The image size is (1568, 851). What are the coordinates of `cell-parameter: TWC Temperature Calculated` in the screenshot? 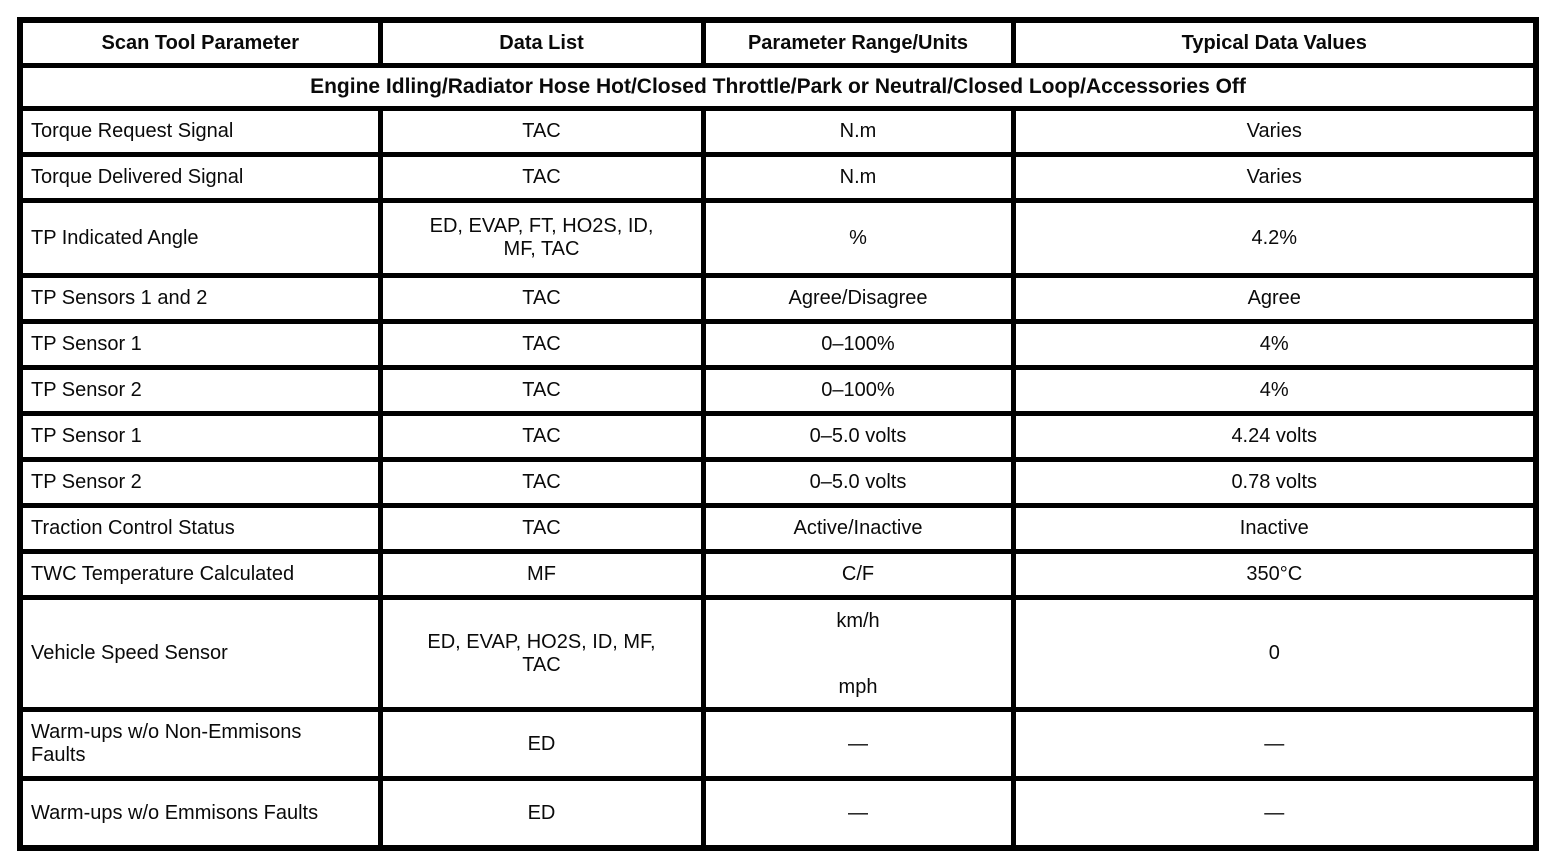 It's located at (200, 574).